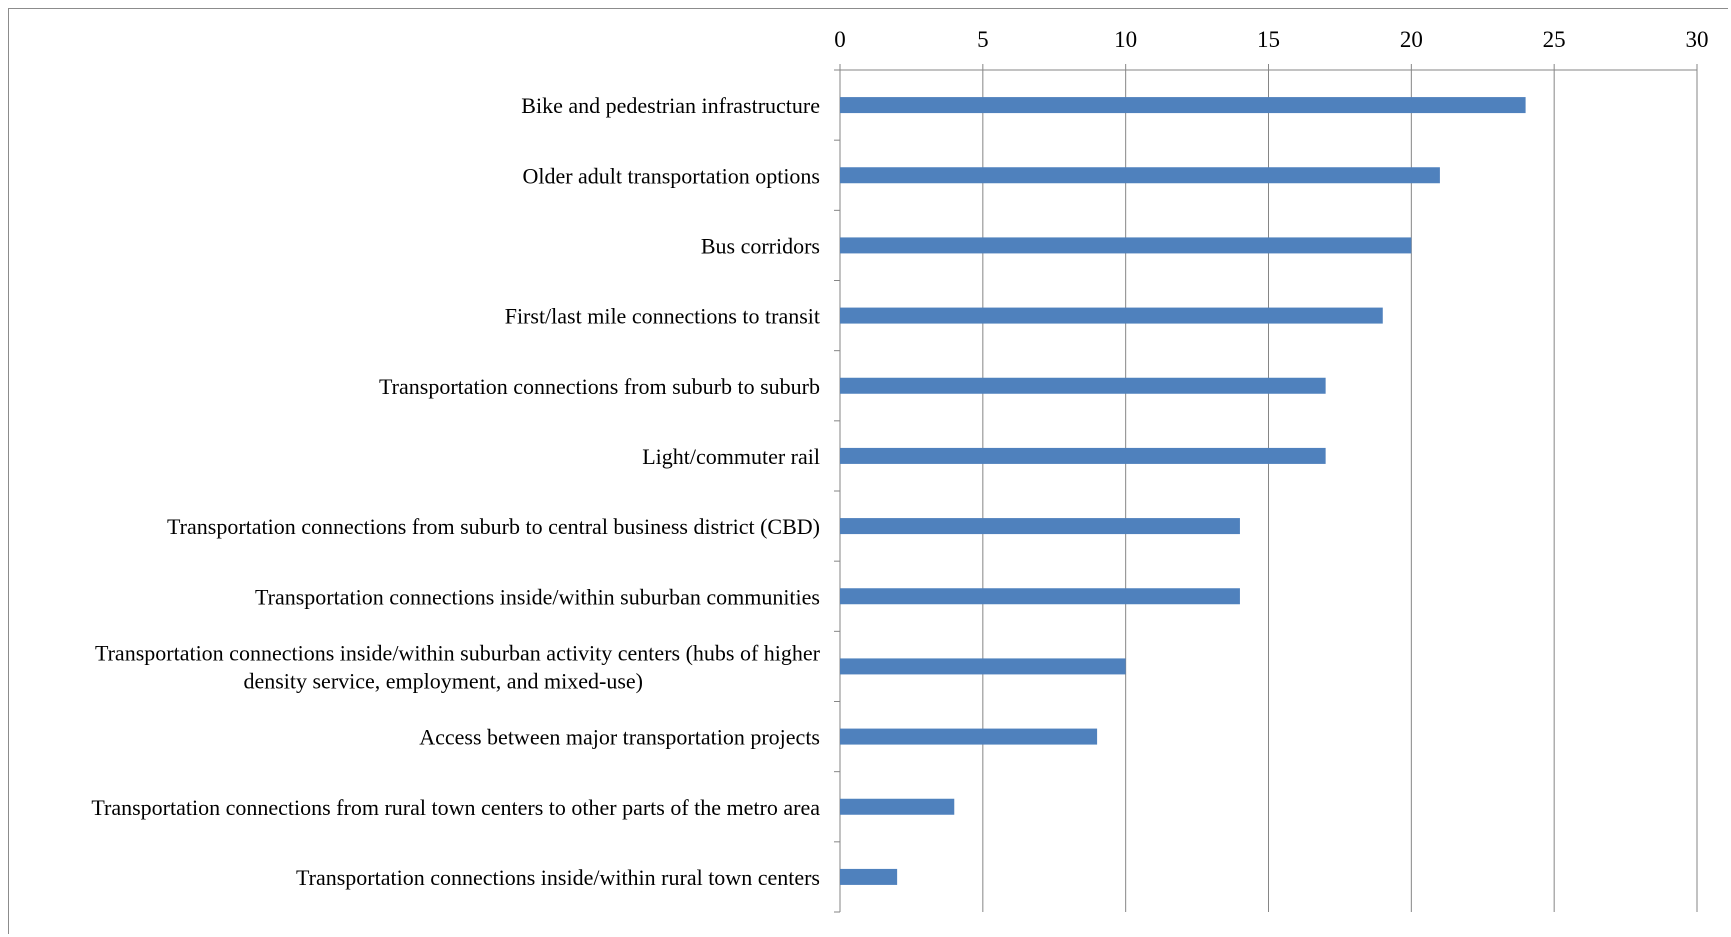  Describe the element at coordinates (1554, 39) in the screenshot. I see `tick-label-25: 25` at that location.